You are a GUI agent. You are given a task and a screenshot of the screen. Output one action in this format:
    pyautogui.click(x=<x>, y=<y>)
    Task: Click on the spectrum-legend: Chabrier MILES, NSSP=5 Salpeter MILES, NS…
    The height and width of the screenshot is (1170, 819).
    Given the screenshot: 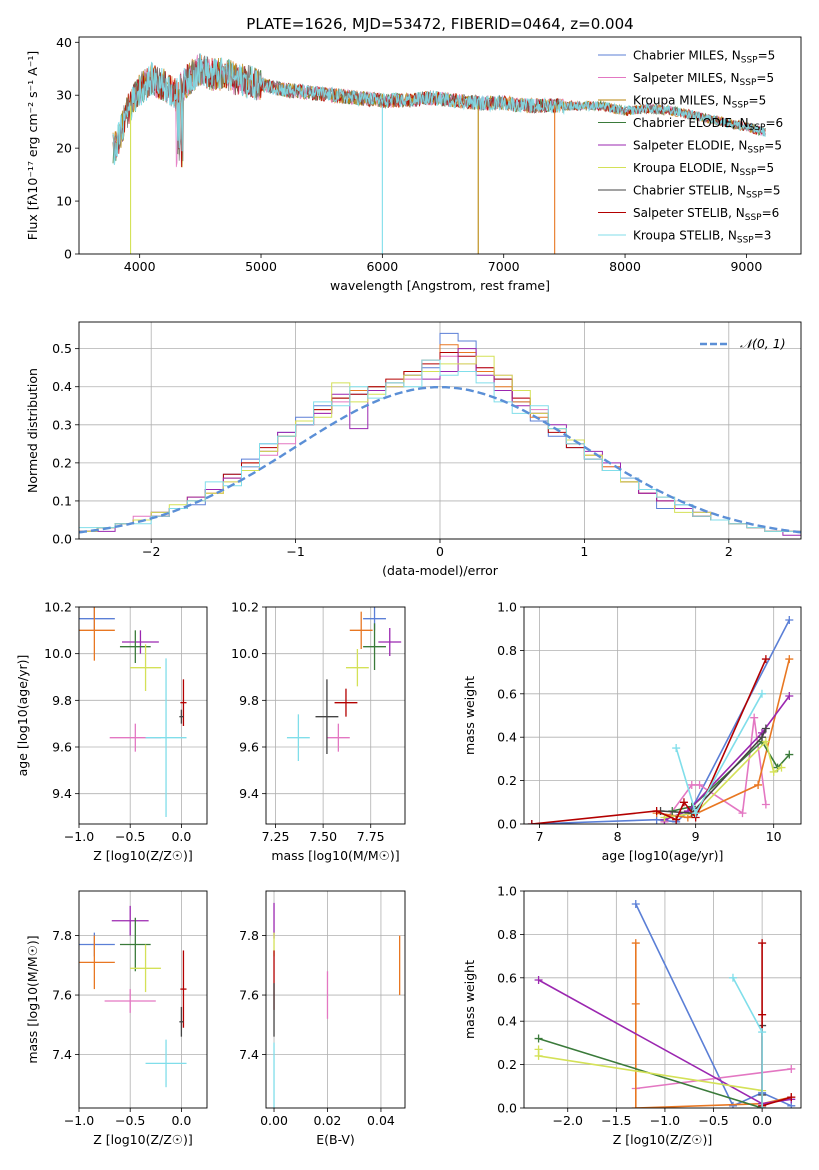 What is the action you would take?
    pyautogui.click(x=690, y=147)
    